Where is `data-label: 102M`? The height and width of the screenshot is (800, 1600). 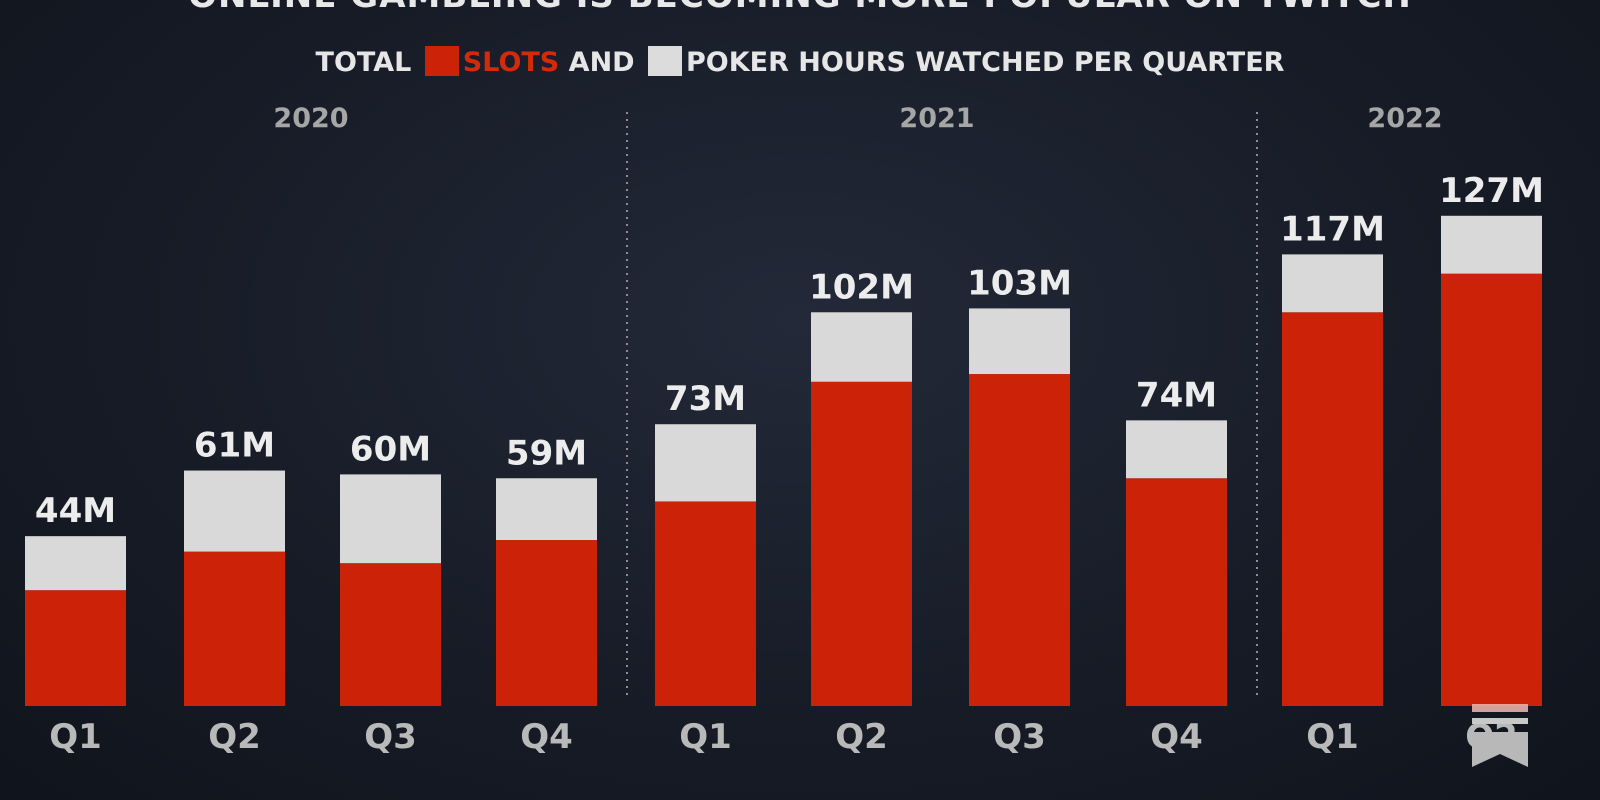 data-label: 102M is located at coordinates (861, 287).